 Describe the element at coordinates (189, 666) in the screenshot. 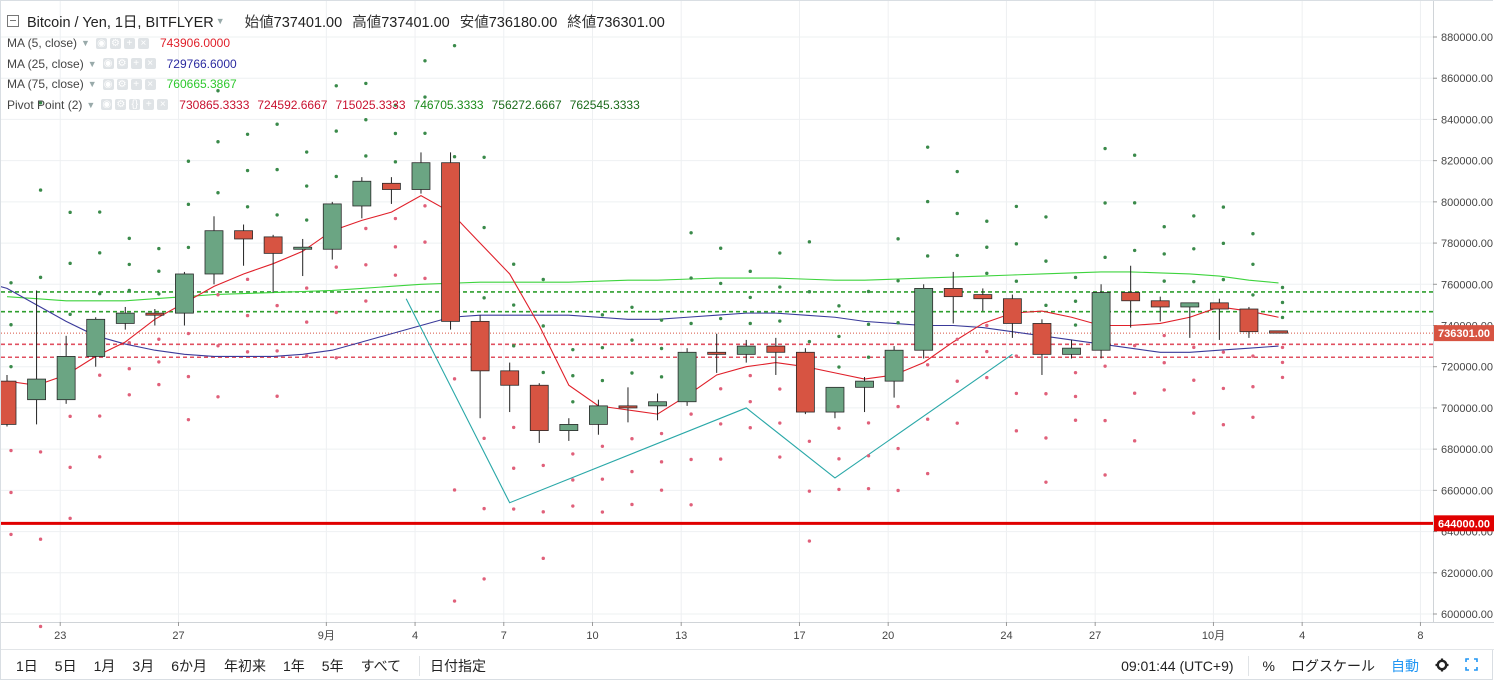

I see `range-button: 6か月` at that location.